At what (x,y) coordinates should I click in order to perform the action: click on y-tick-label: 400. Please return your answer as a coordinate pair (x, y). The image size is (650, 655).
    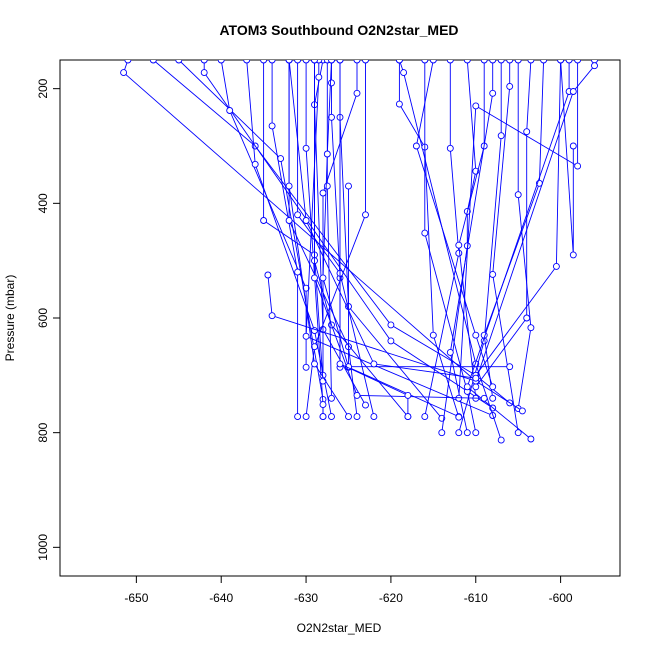
    Looking at the image, I should click on (43, 203).